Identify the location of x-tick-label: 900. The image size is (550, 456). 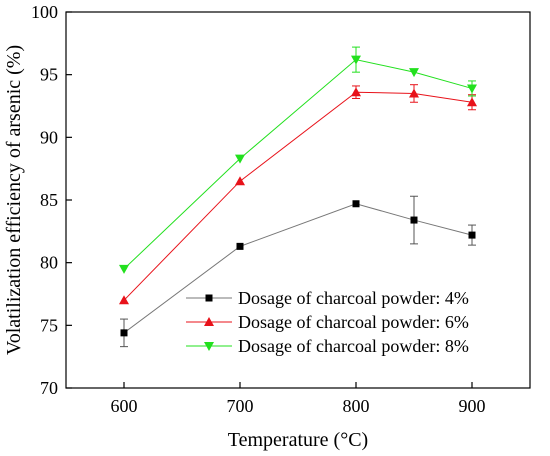
(472, 406).